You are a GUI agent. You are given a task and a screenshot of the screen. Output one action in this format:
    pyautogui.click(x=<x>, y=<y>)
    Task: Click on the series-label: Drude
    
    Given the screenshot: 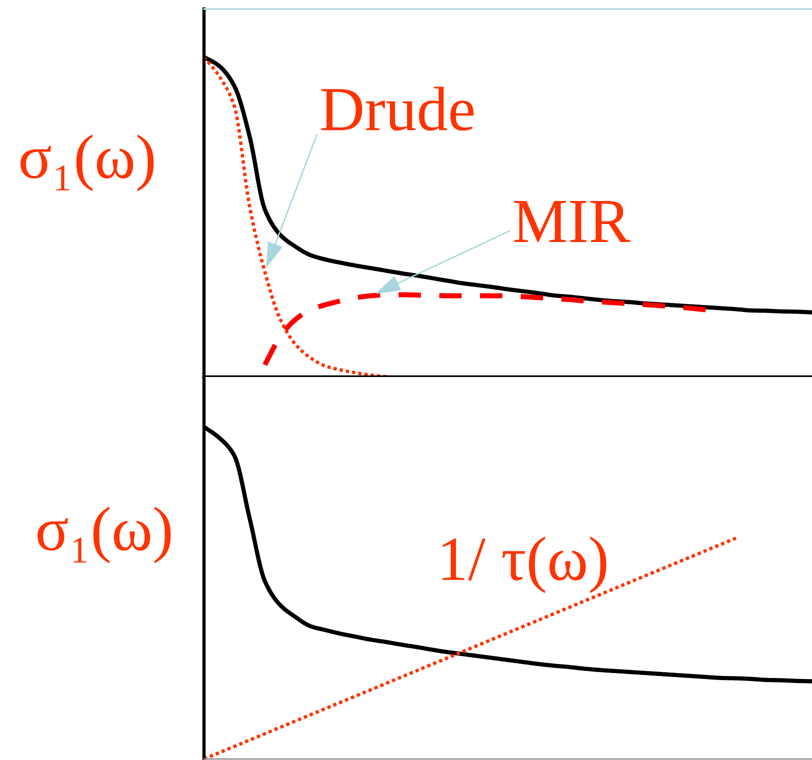 What is the action you would take?
    pyautogui.click(x=397, y=108)
    